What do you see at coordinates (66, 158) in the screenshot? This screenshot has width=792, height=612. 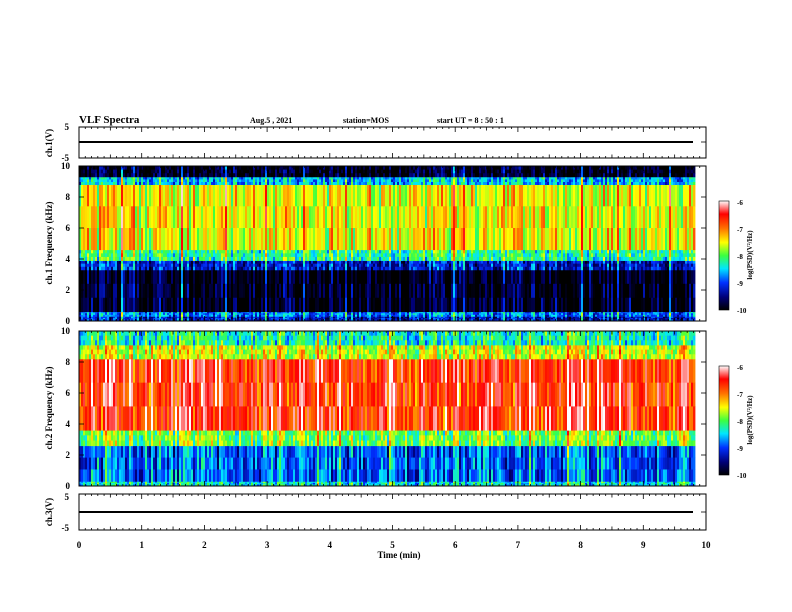 I see `ch1-waveform-ytick-bottom: -5` at bounding box center [66, 158].